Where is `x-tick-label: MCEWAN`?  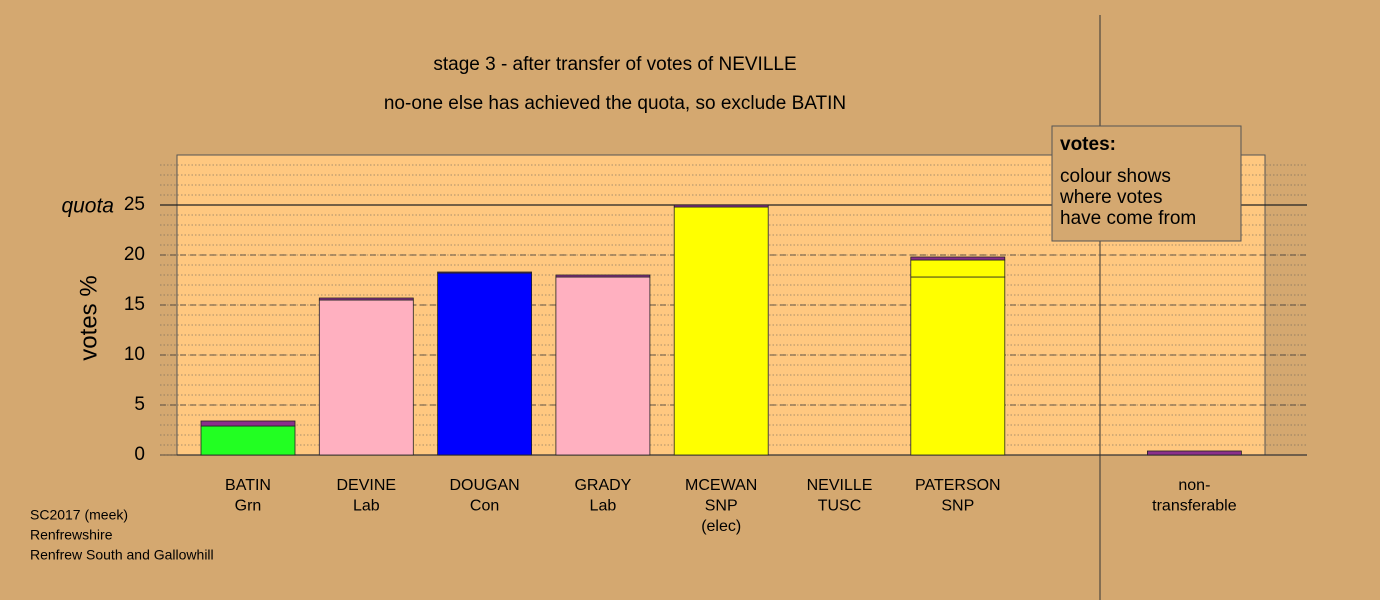 x-tick-label: MCEWAN is located at coordinates (721, 485).